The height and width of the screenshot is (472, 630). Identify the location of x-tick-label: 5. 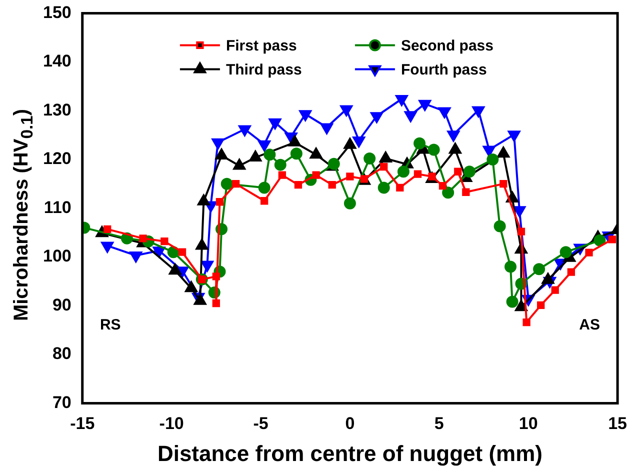
(439, 424).